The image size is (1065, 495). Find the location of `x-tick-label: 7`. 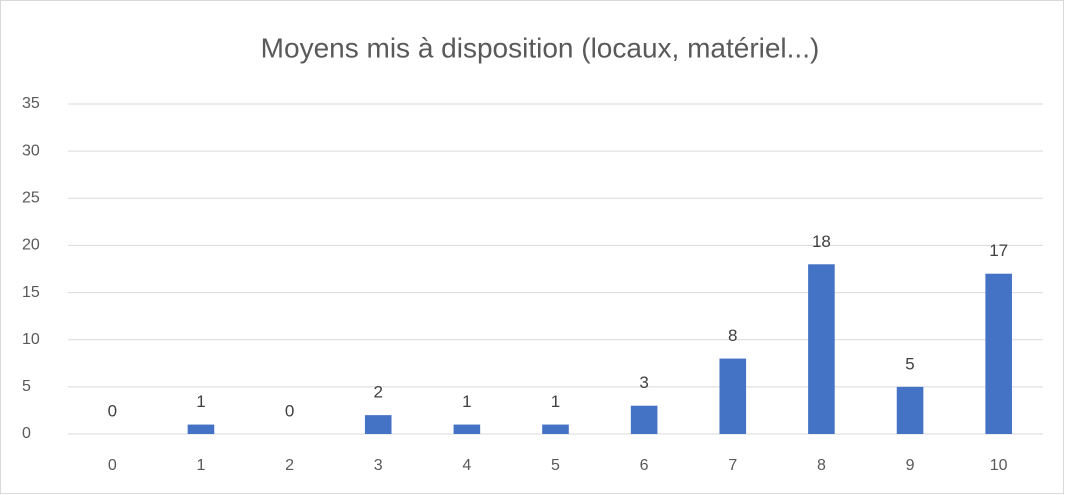

x-tick-label: 7 is located at coordinates (732, 465).